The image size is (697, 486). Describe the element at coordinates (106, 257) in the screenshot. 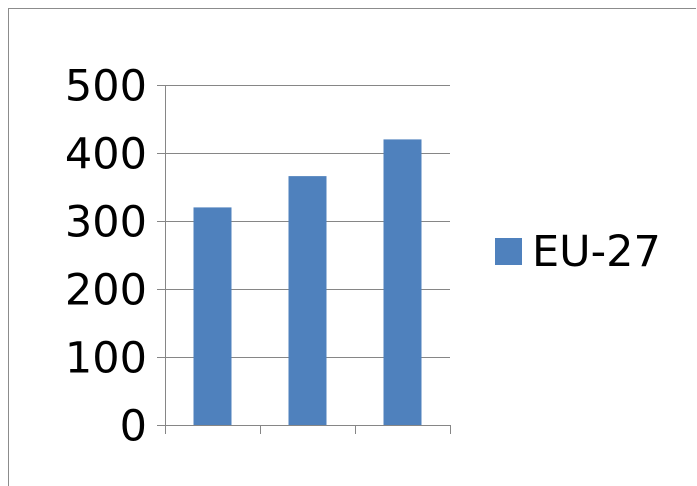

I see `y-tick-labels: 0 100 200 300 400 500` at that location.